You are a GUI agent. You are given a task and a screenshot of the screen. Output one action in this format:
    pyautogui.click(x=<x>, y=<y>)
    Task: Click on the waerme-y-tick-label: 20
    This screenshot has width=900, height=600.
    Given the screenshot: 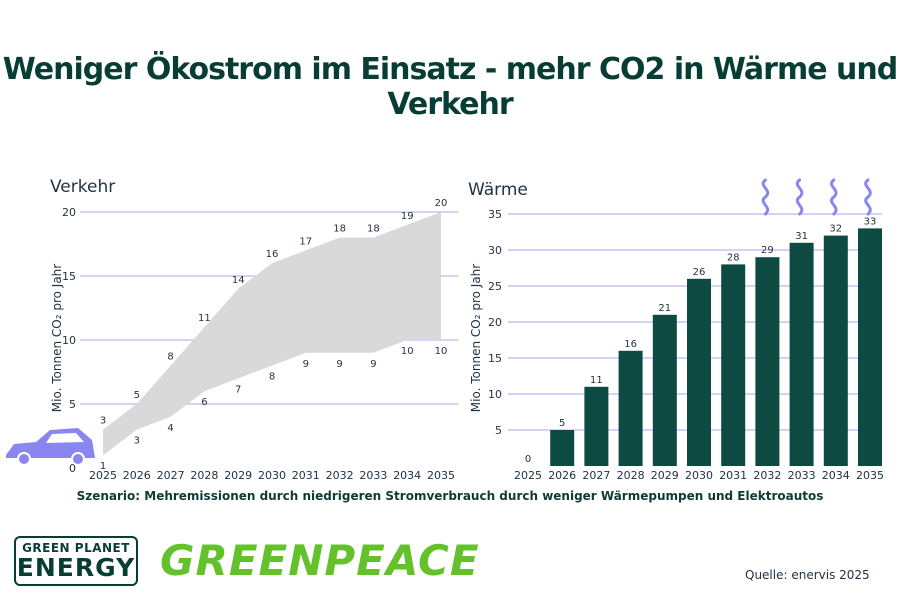 What is the action you would take?
    pyautogui.click(x=495, y=322)
    